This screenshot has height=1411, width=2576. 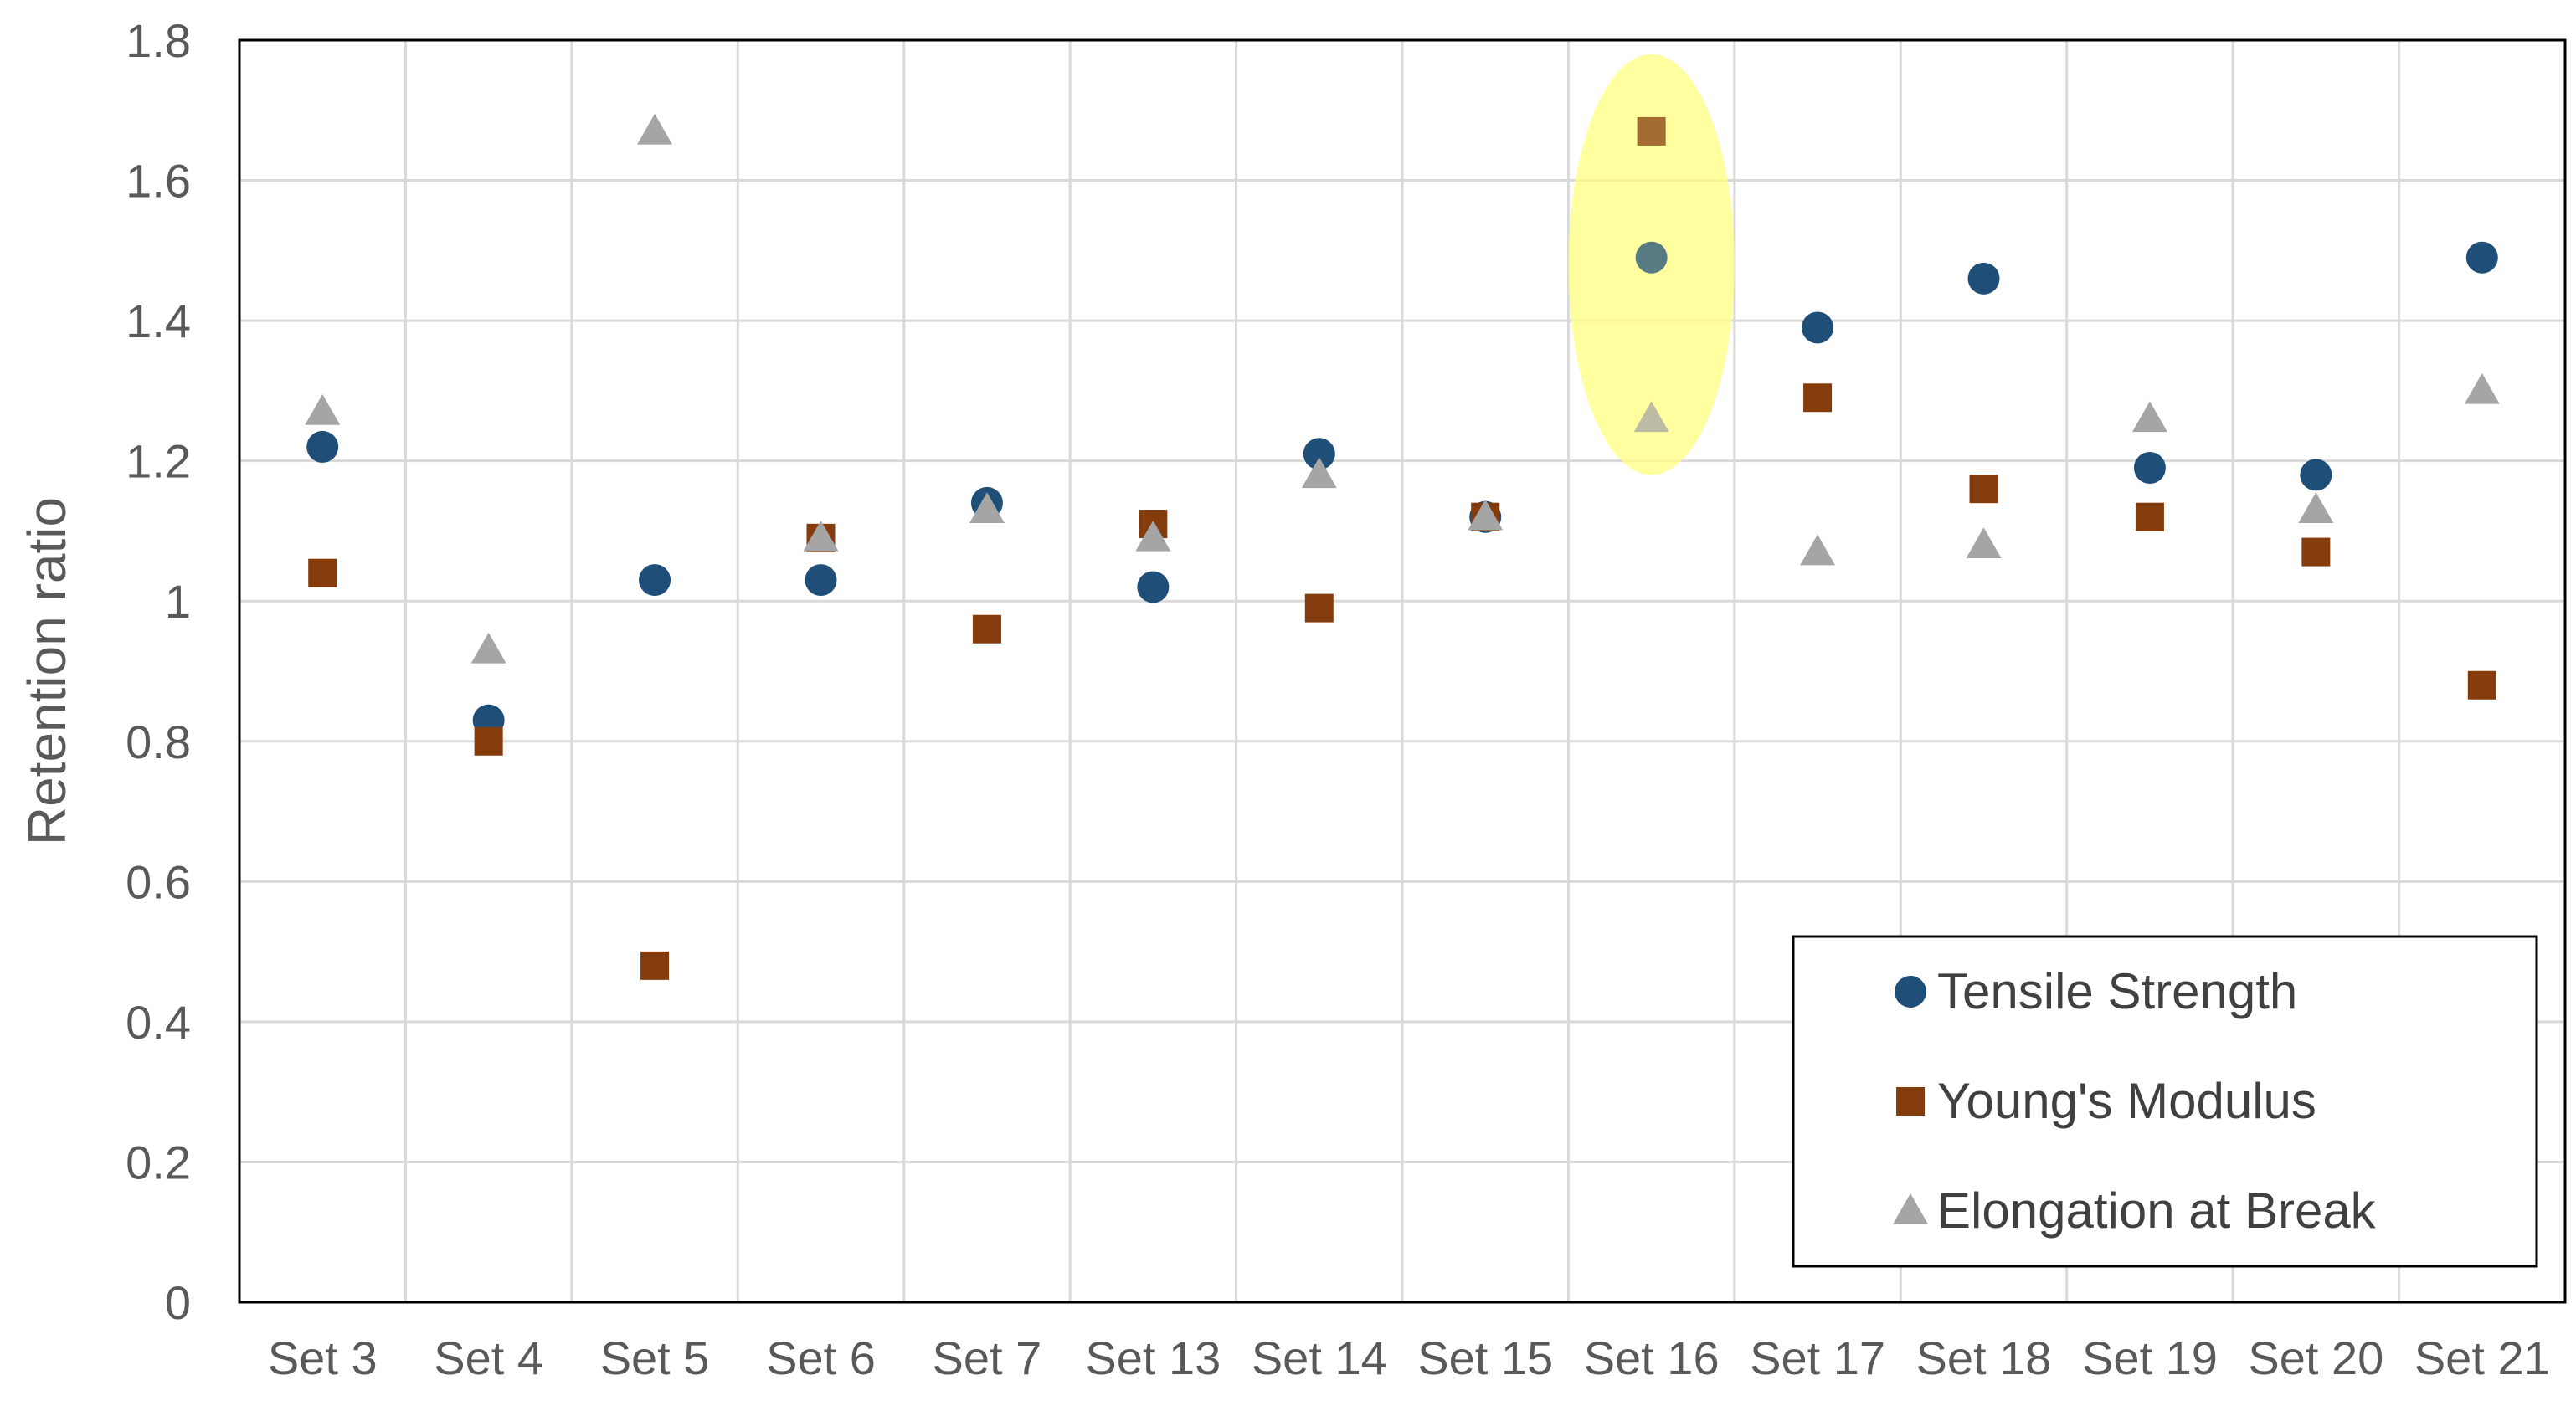 I want to click on x-tick-label: Set 5, so click(x=655, y=1357).